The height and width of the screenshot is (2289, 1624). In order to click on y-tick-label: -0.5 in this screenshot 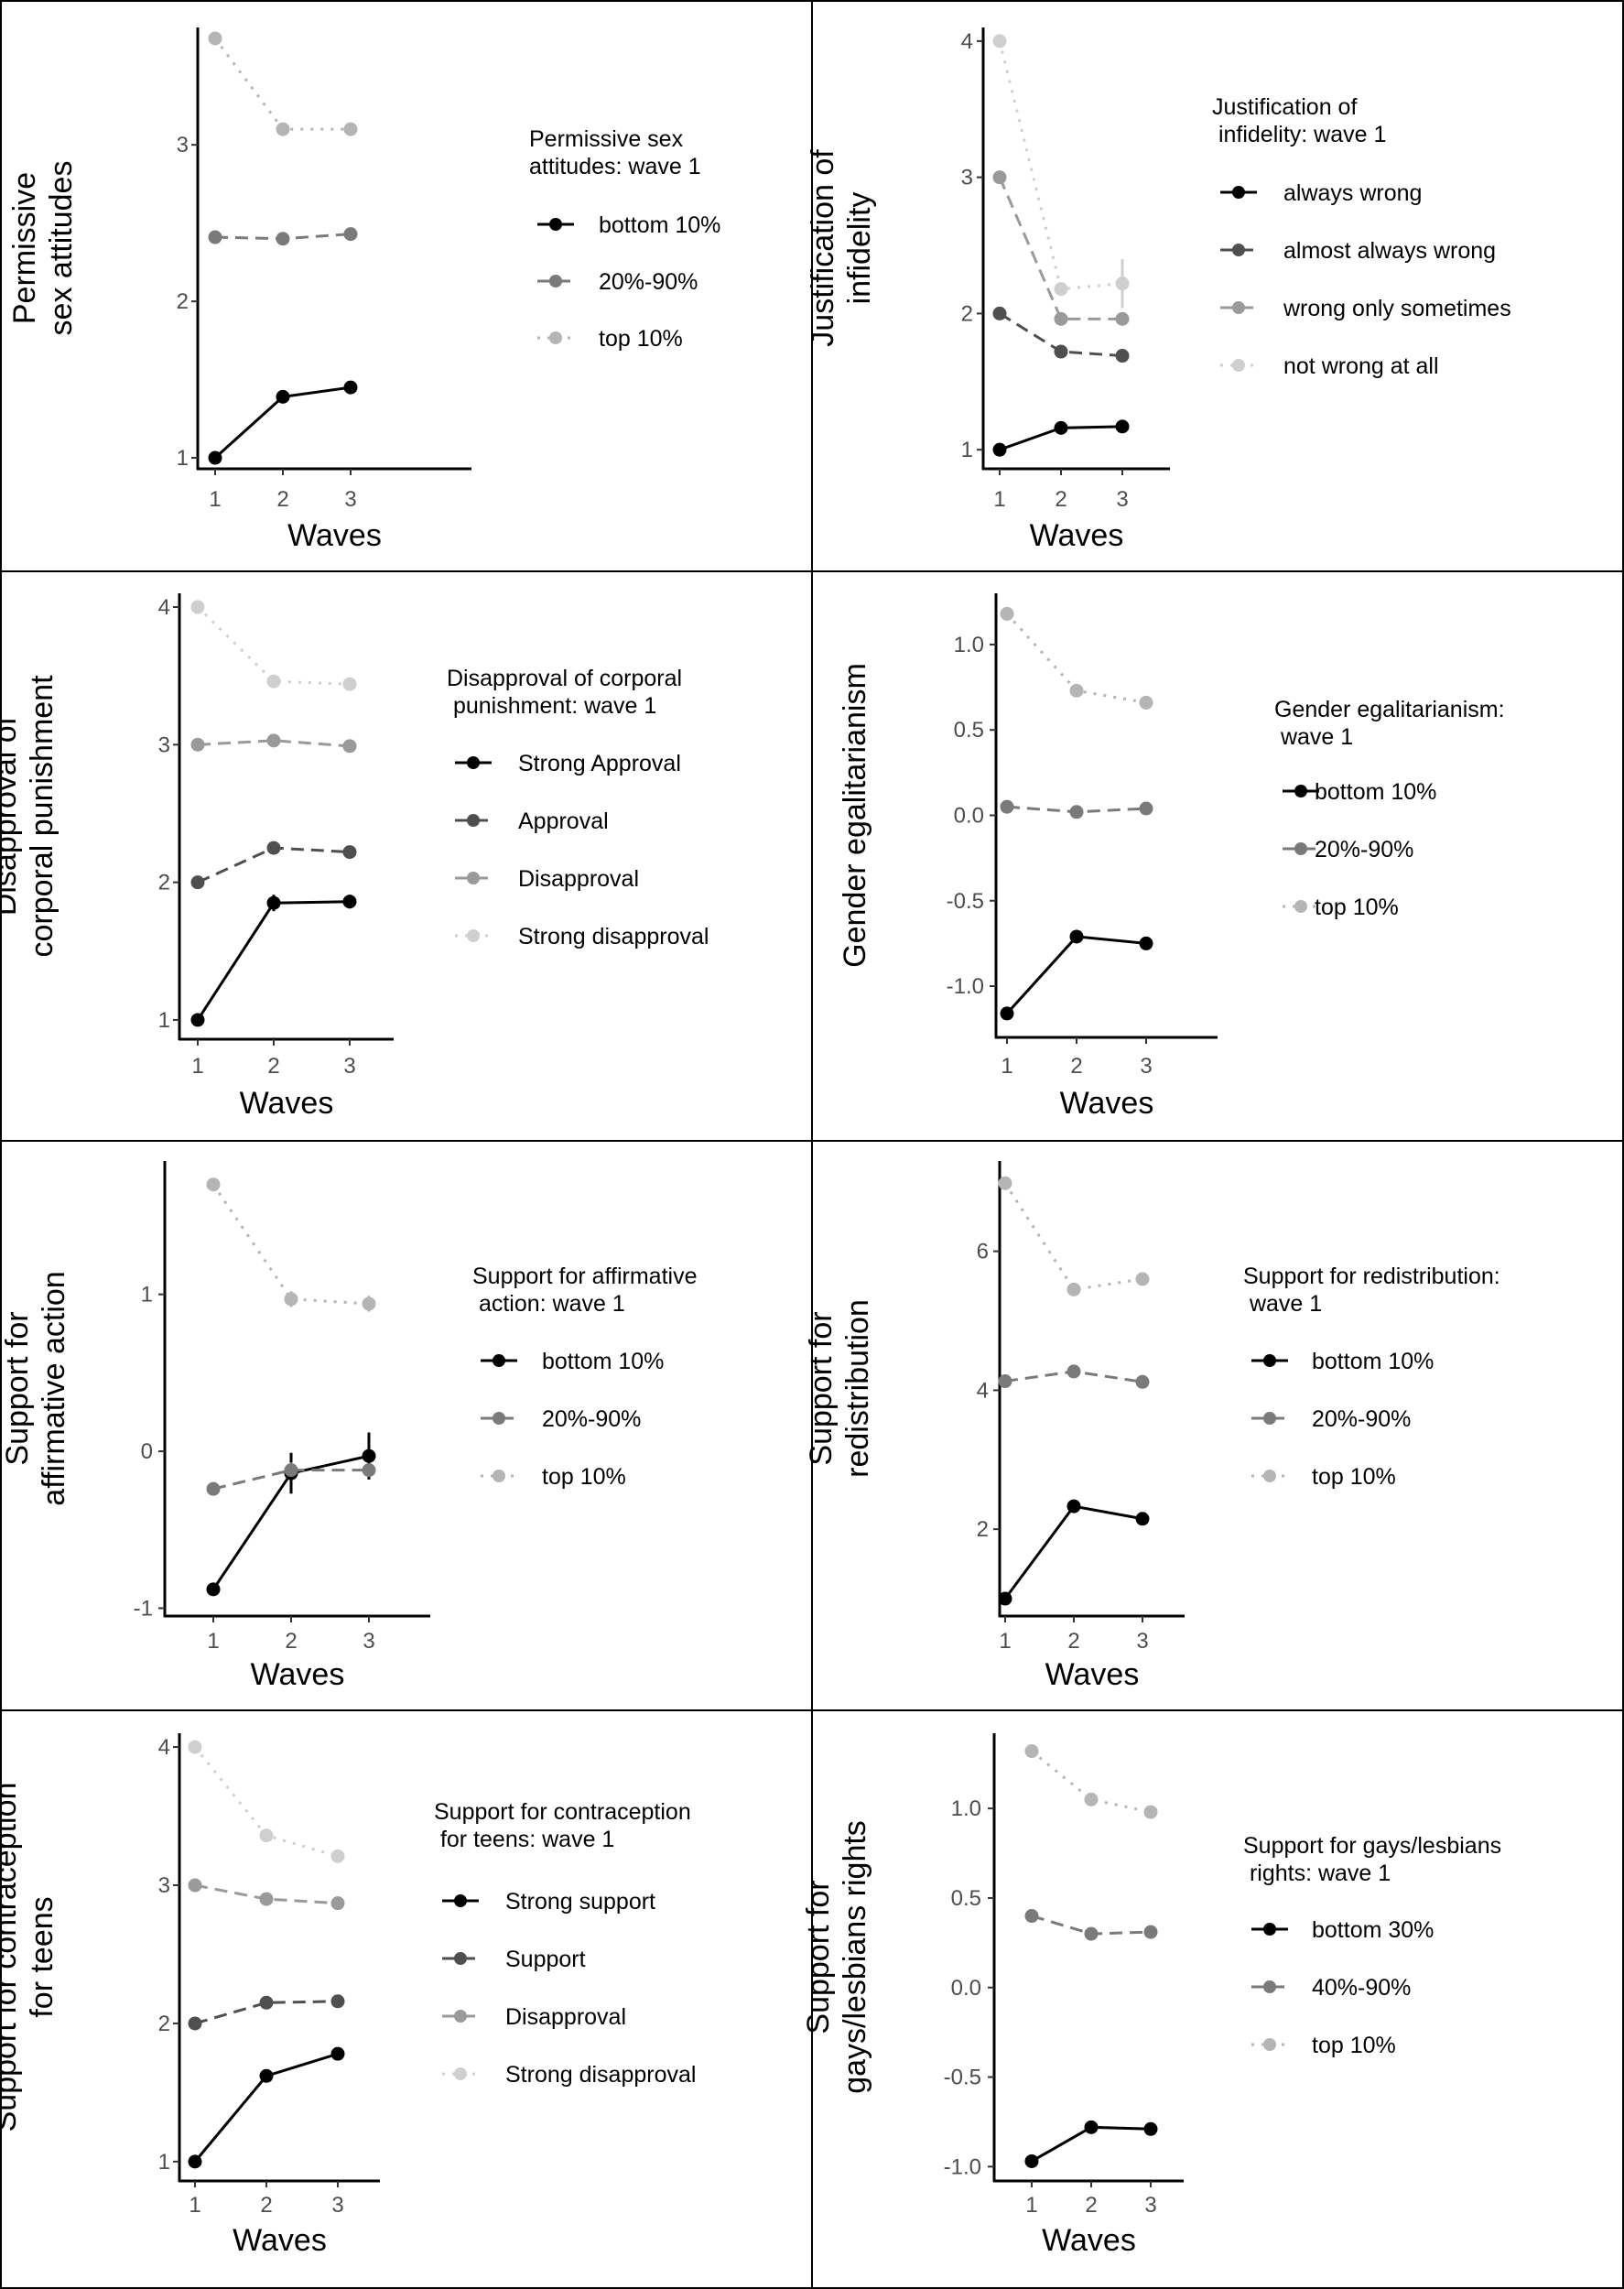, I will do `click(965, 901)`.